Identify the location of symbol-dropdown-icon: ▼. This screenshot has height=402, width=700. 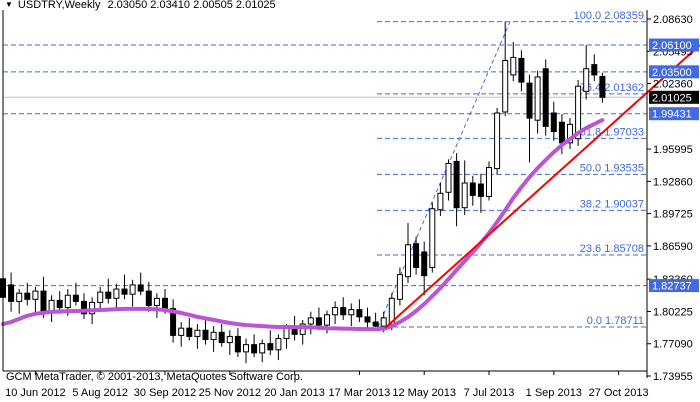
(9, 4).